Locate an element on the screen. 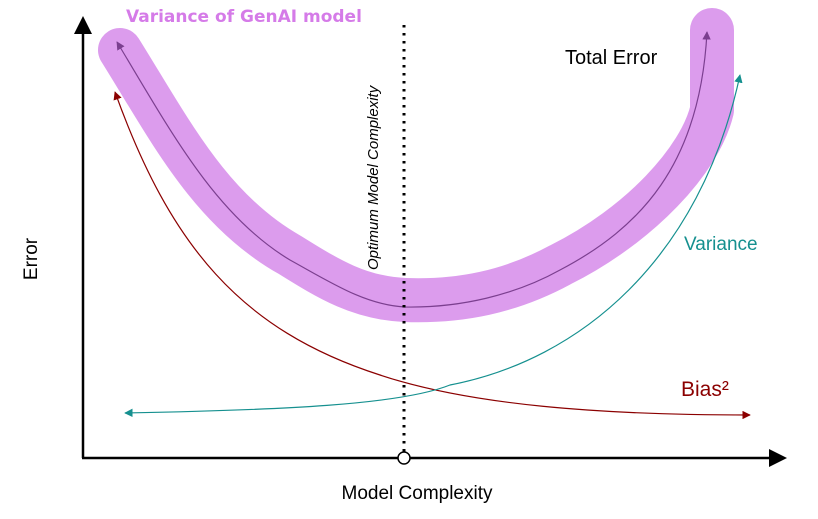 This screenshot has width=818, height=519. x-axis-label: Model Complexity is located at coordinates (417, 493).